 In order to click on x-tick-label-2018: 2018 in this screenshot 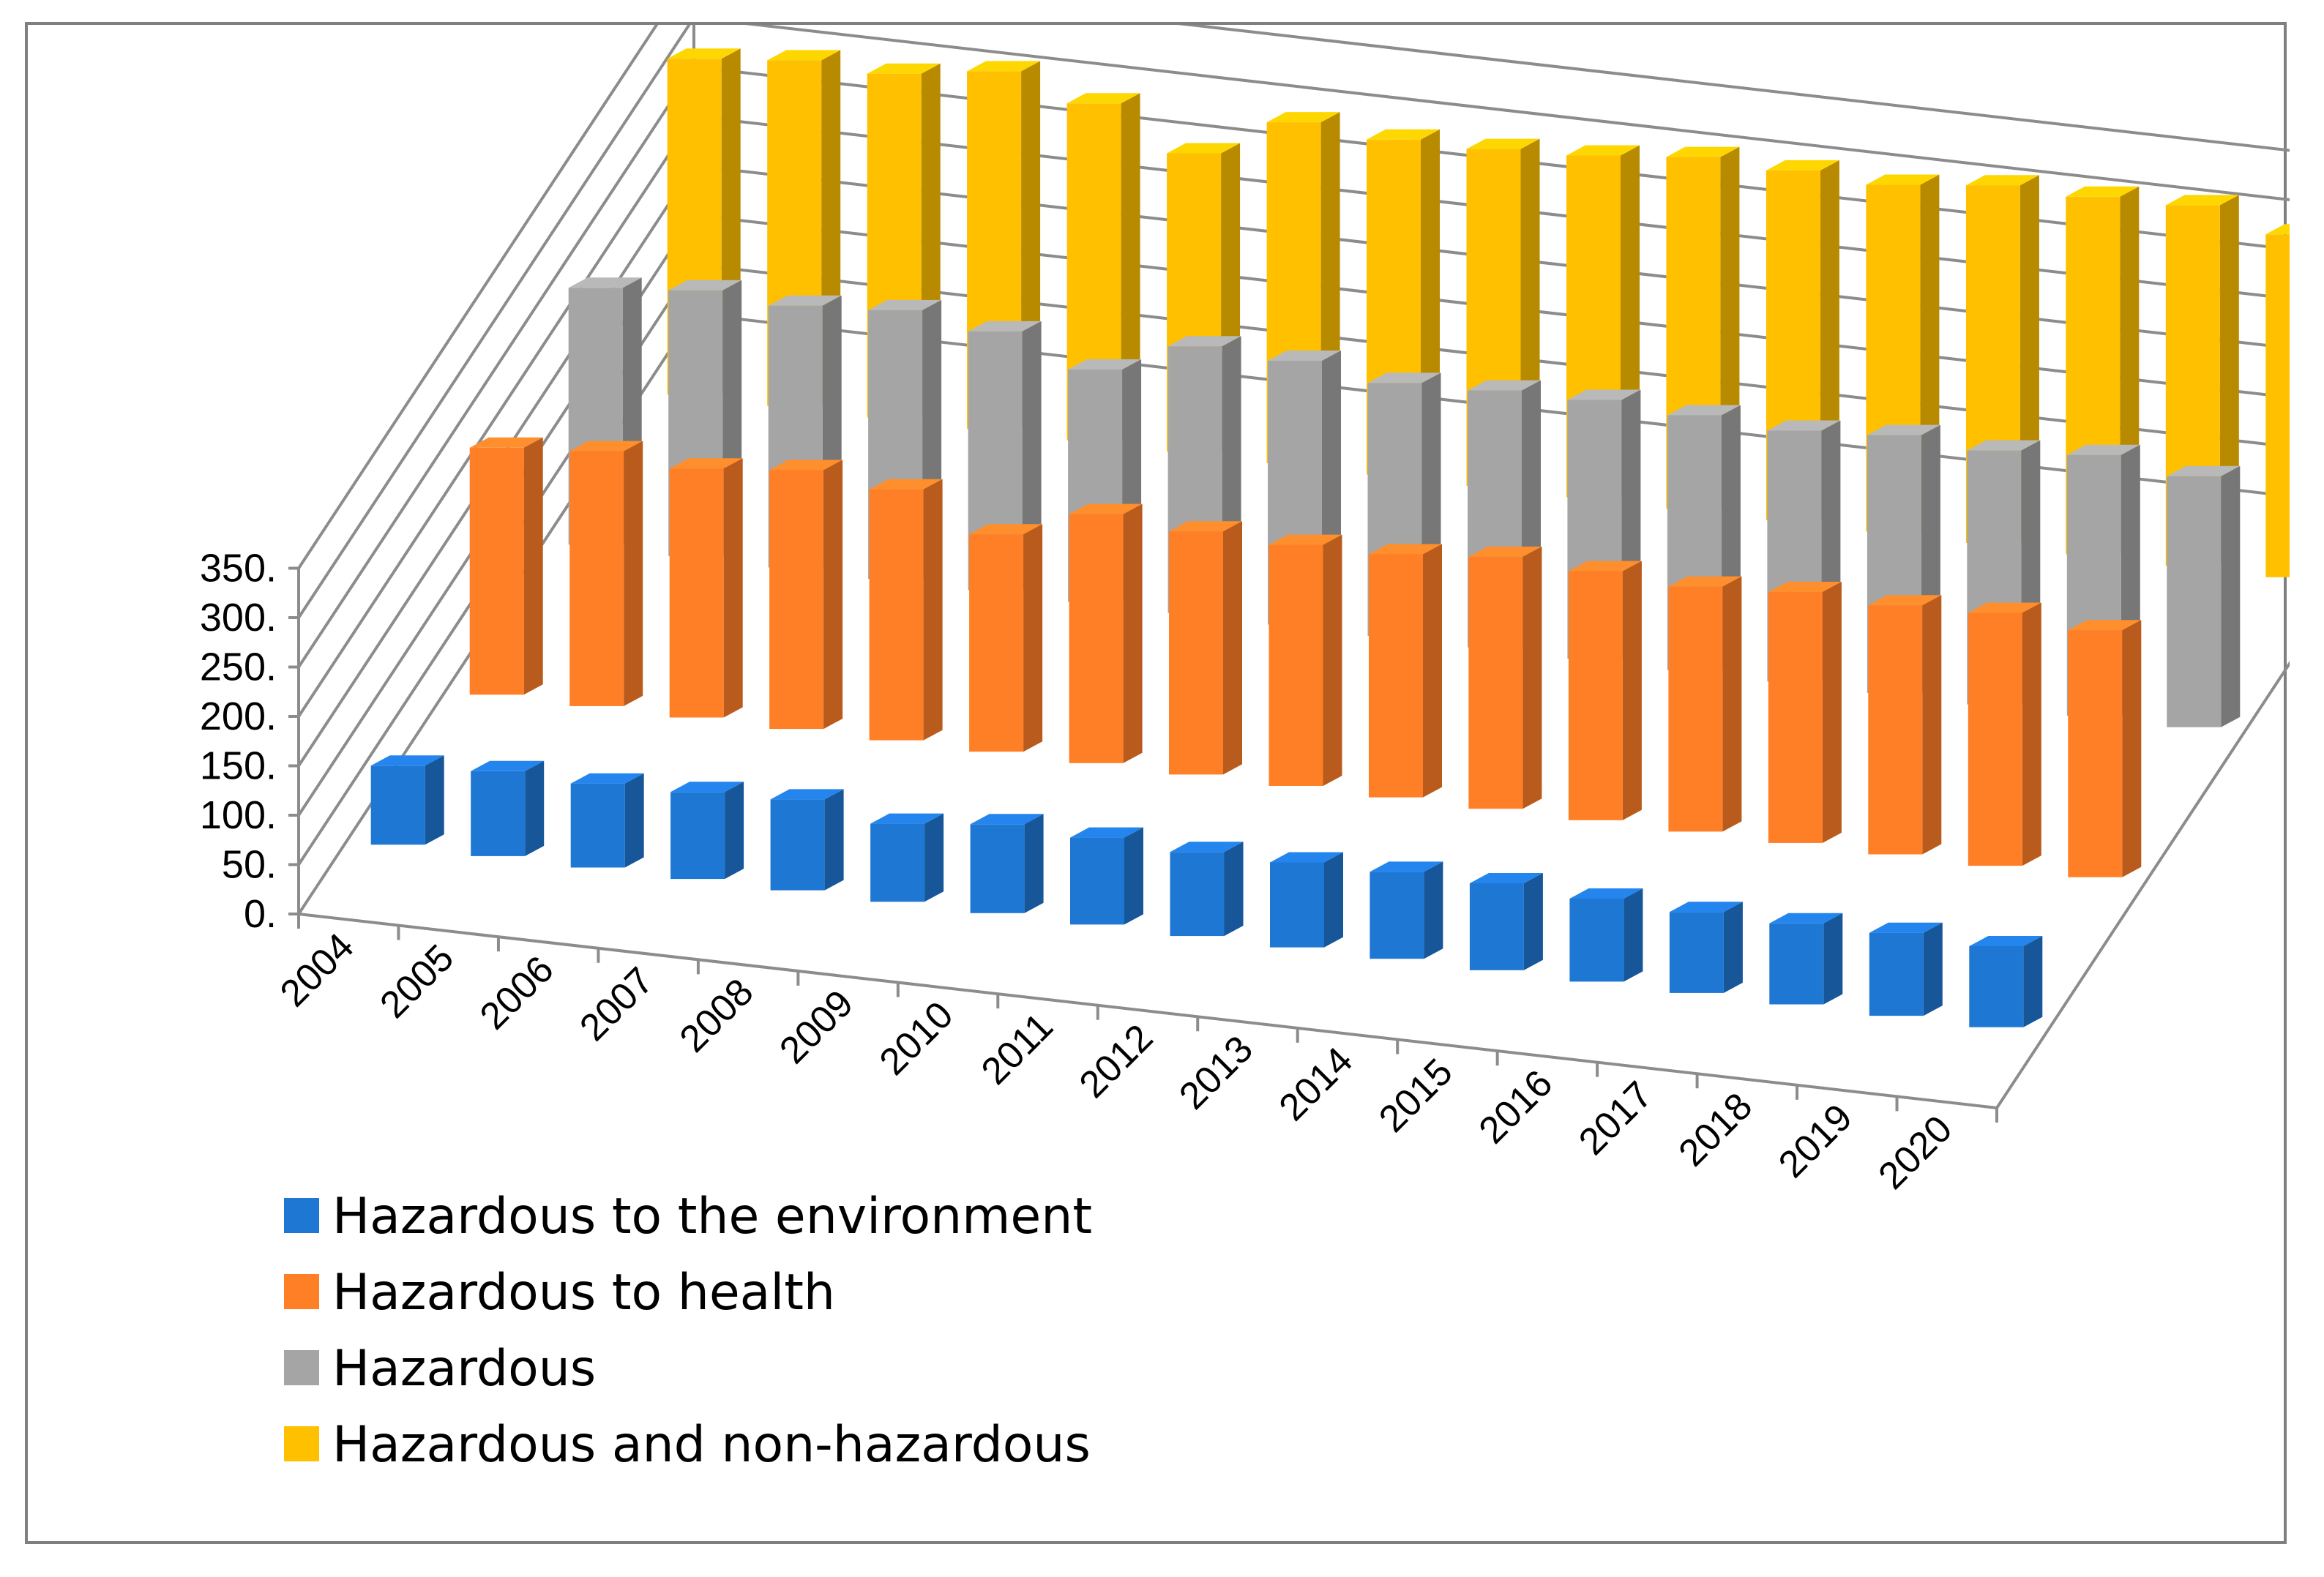, I will do `click(1715, 1130)`.